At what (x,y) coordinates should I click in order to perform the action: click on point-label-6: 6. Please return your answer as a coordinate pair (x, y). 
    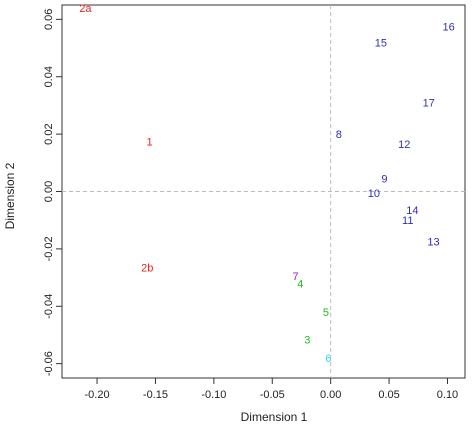
    Looking at the image, I should click on (328, 359).